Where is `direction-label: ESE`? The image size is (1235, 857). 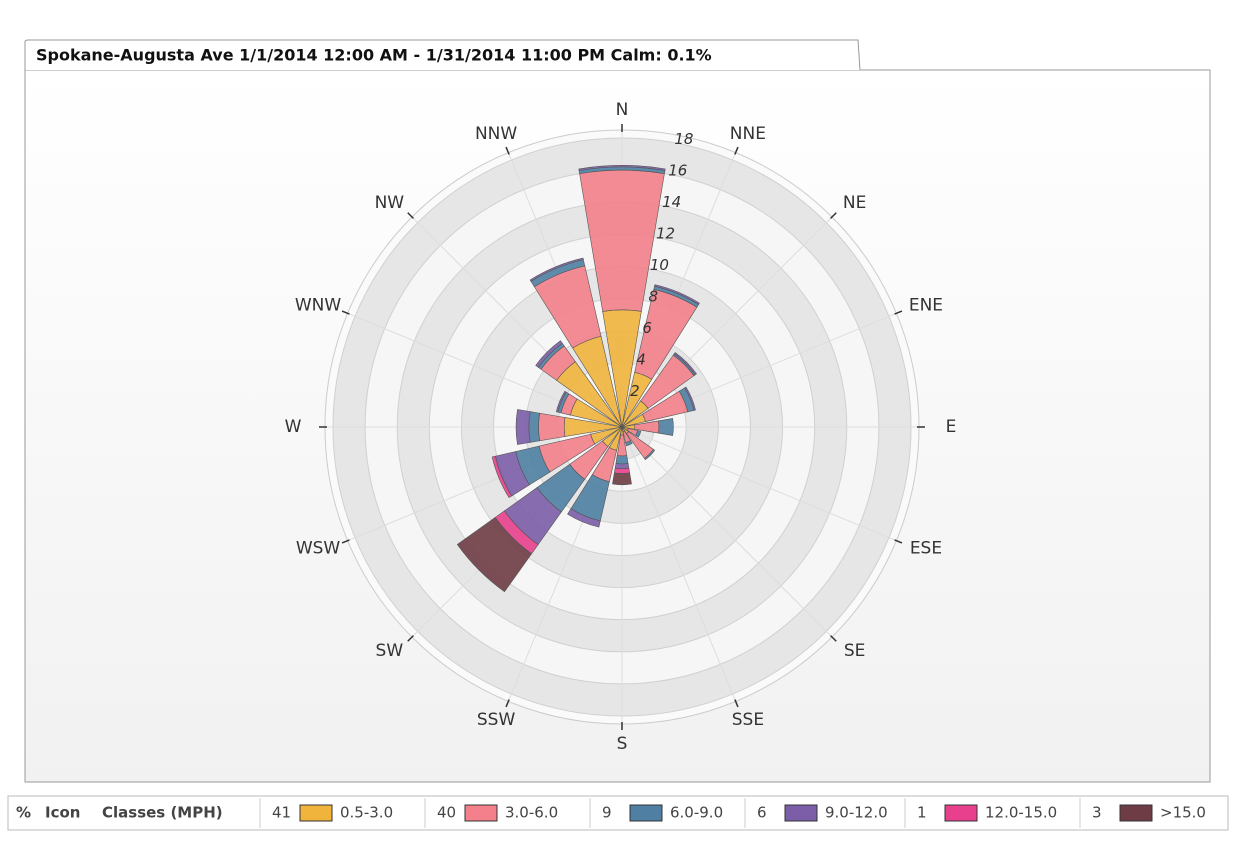
direction-label: ESE is located at coordinates (926, 548).